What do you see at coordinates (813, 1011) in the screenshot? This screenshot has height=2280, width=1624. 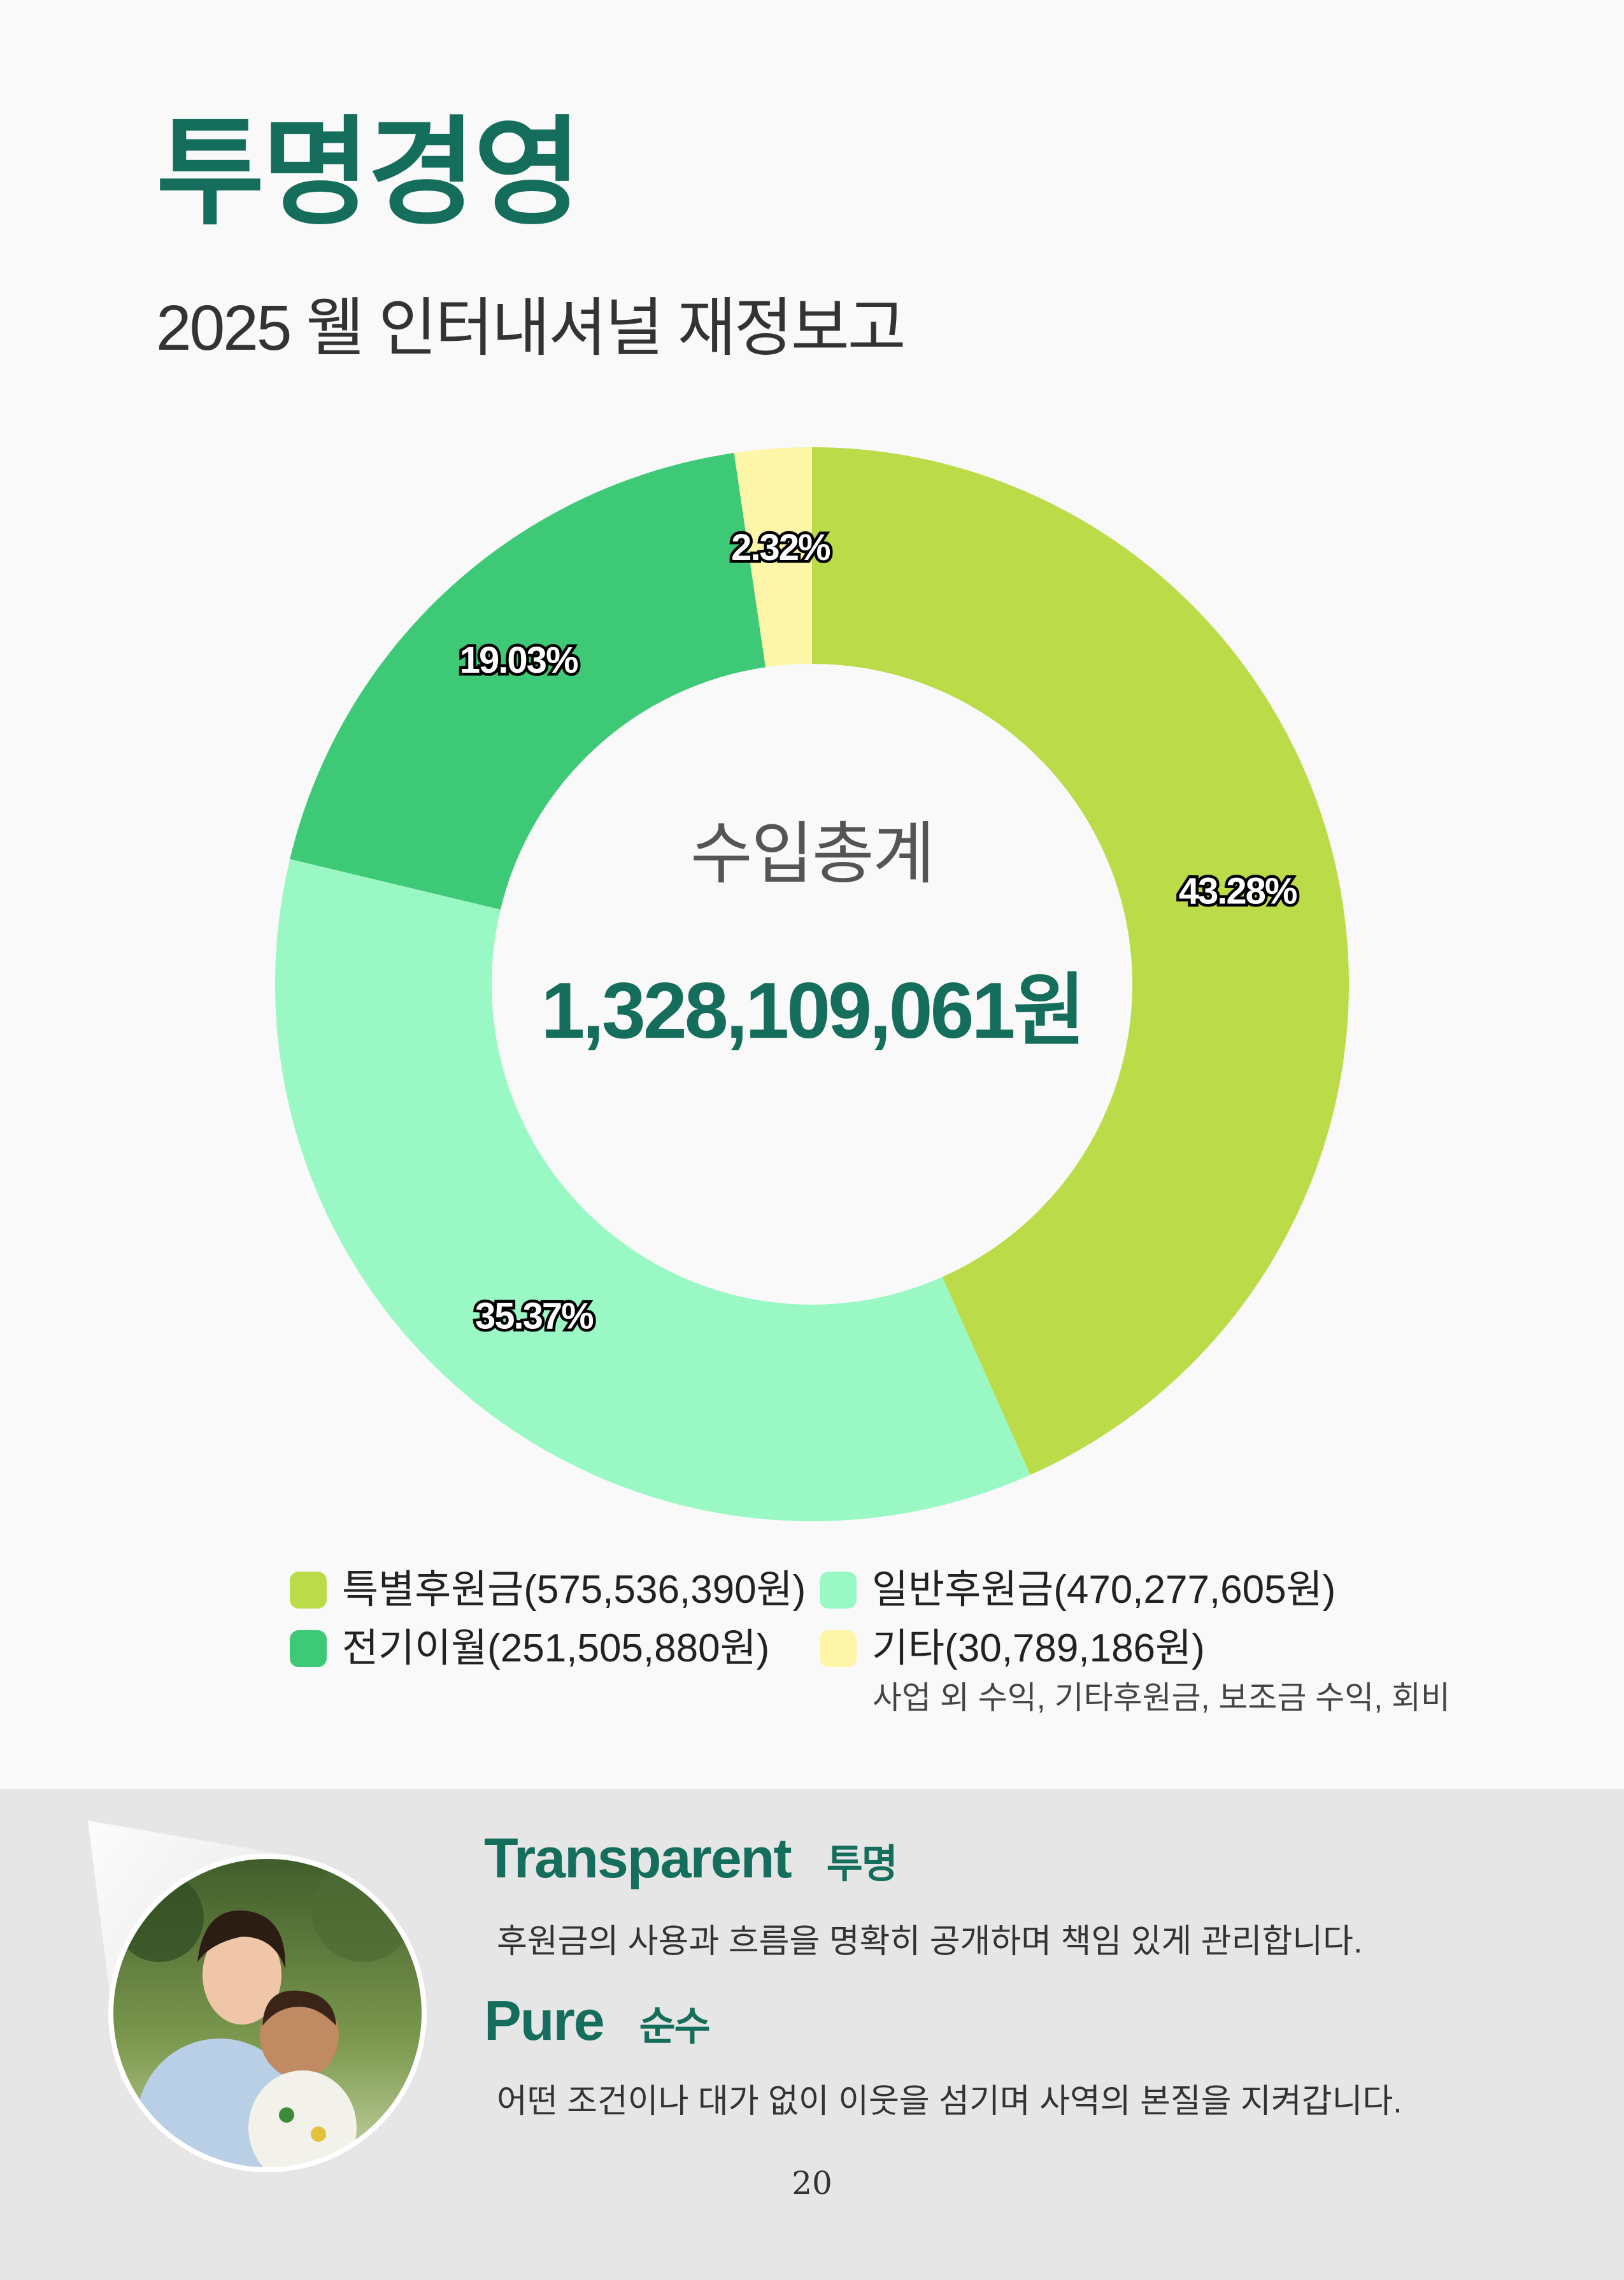 I see `donut-center-value: 1,328,109,061원` at bounding box center [813, 1011].